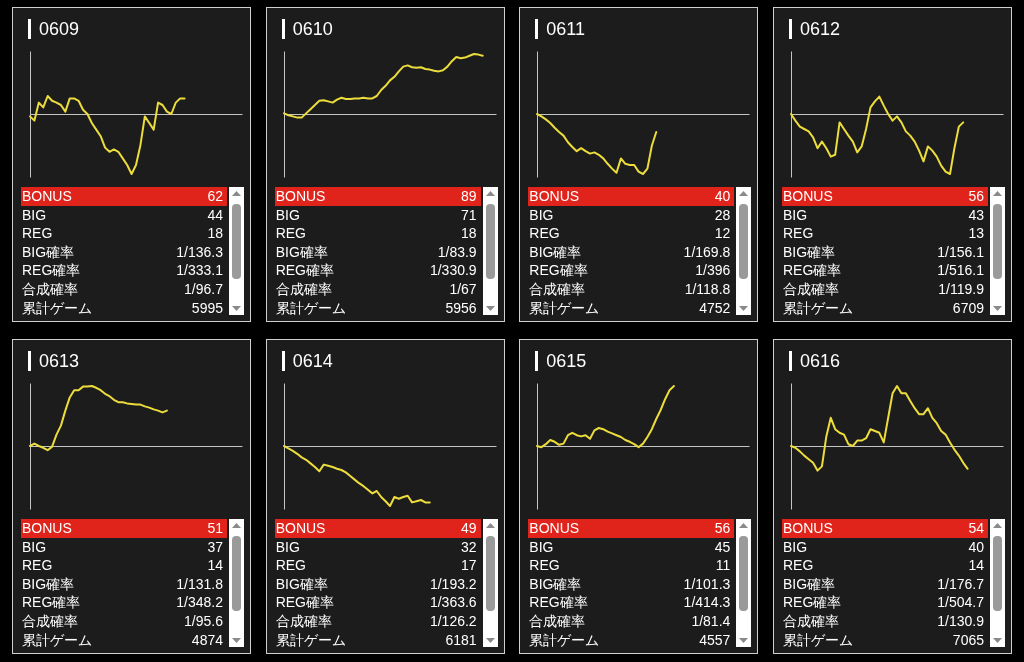 This screenshot has width=1024, height=662. I want to click on text: 43, so click(976, 215).